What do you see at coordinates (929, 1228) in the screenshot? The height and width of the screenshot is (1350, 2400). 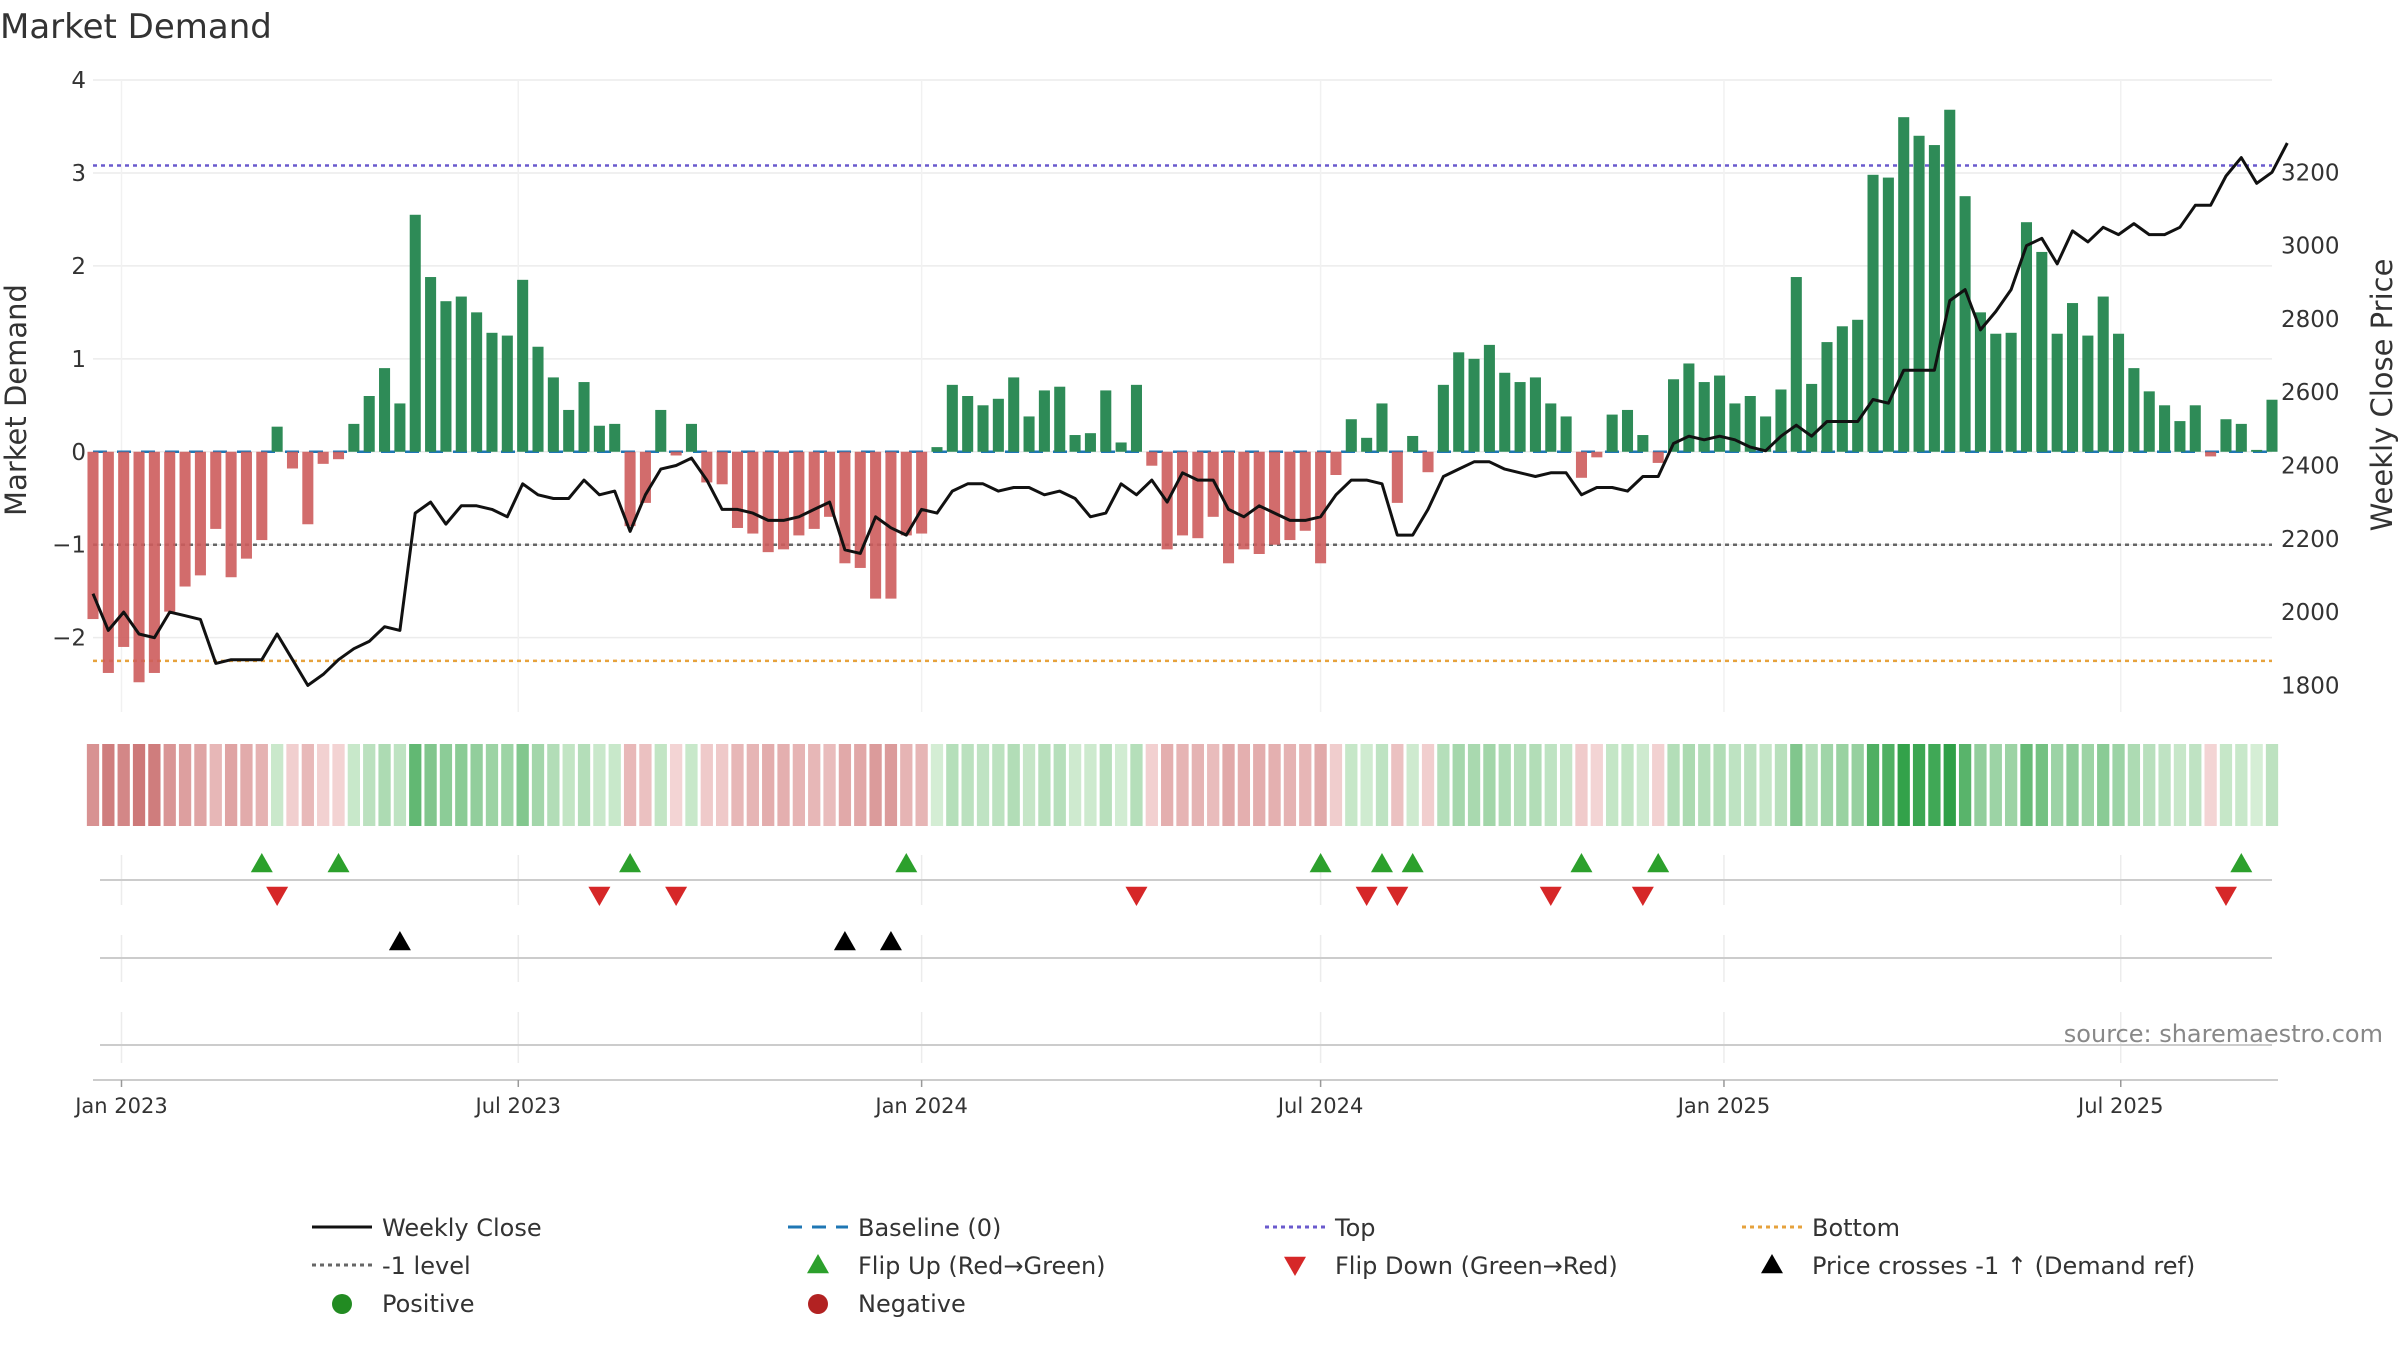 I see `legend-label: Baseline (0)` at bounding box center [929, 1228].